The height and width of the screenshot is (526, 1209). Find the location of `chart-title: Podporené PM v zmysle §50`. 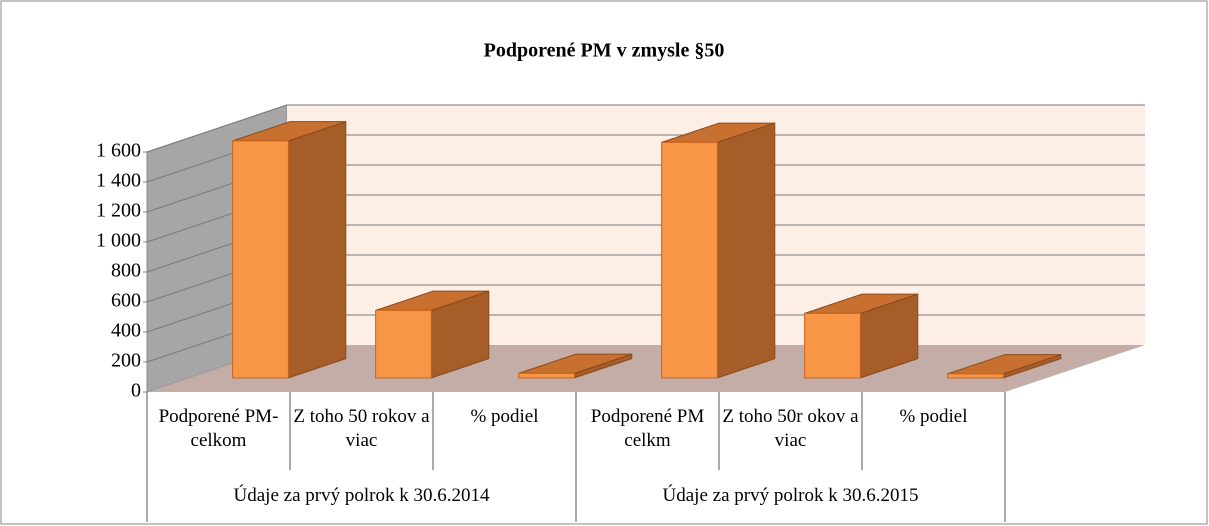

chart-title: Podporené PM v zmysle §50 is located at coordinates (604, 51).